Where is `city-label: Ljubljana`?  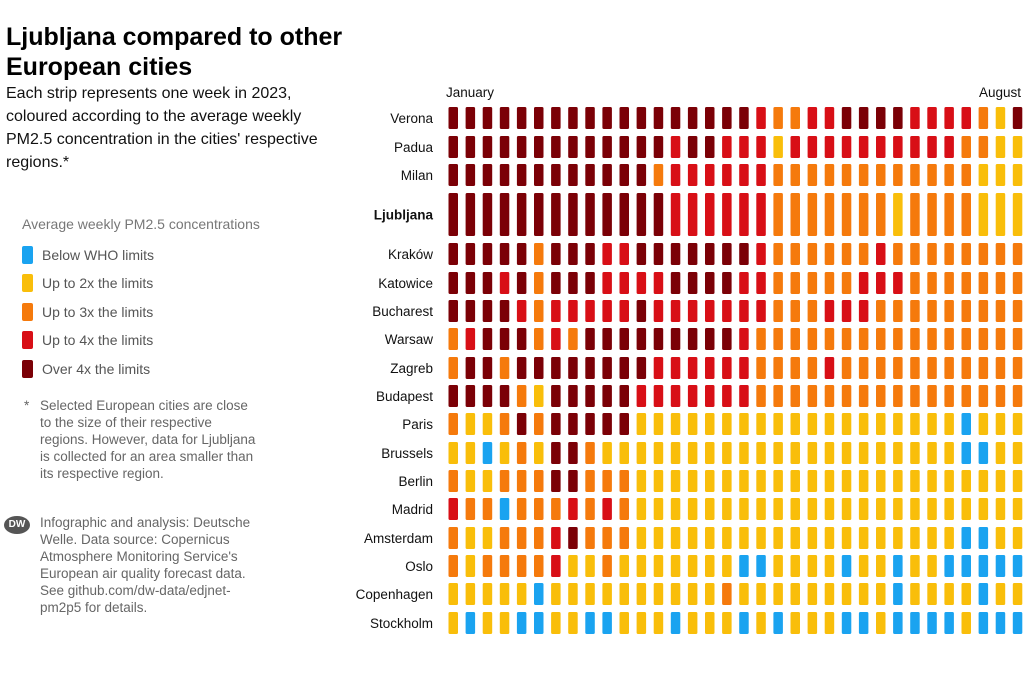 city-label: Ljubljana is located at coordinates (404, 215).